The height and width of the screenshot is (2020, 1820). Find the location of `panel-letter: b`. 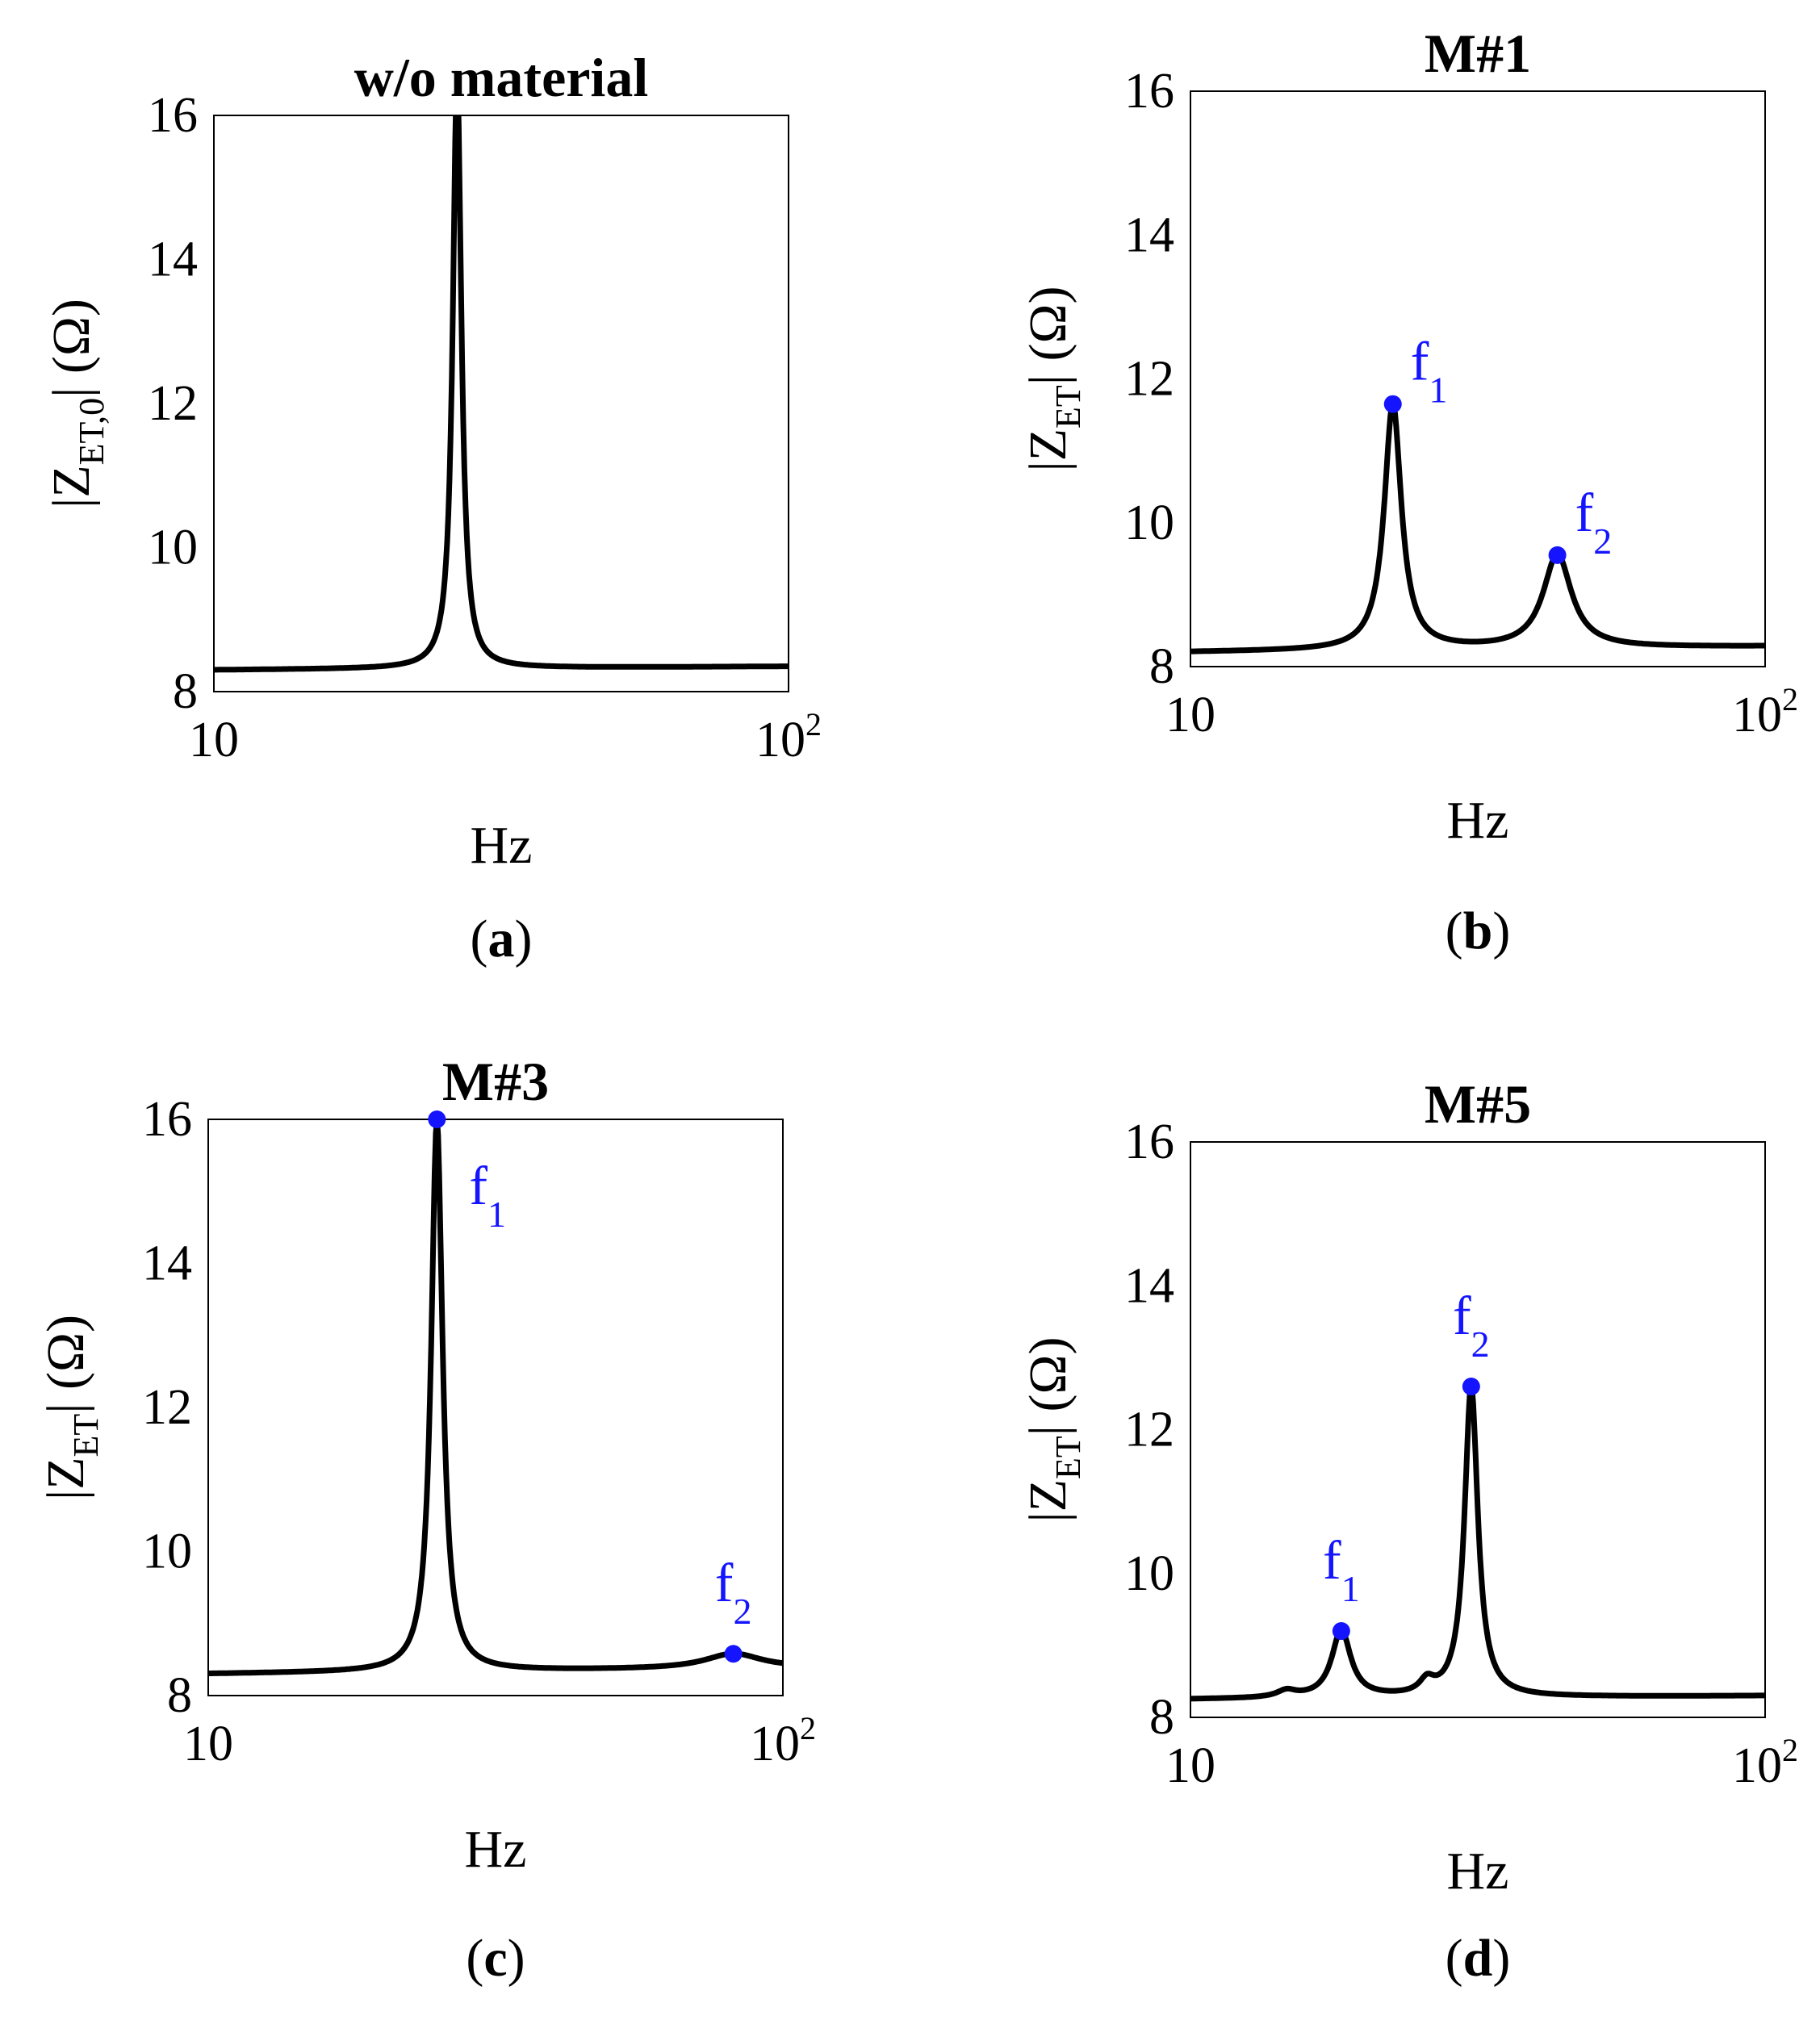

panel-letter: b is located at coordinates (1478, 931).